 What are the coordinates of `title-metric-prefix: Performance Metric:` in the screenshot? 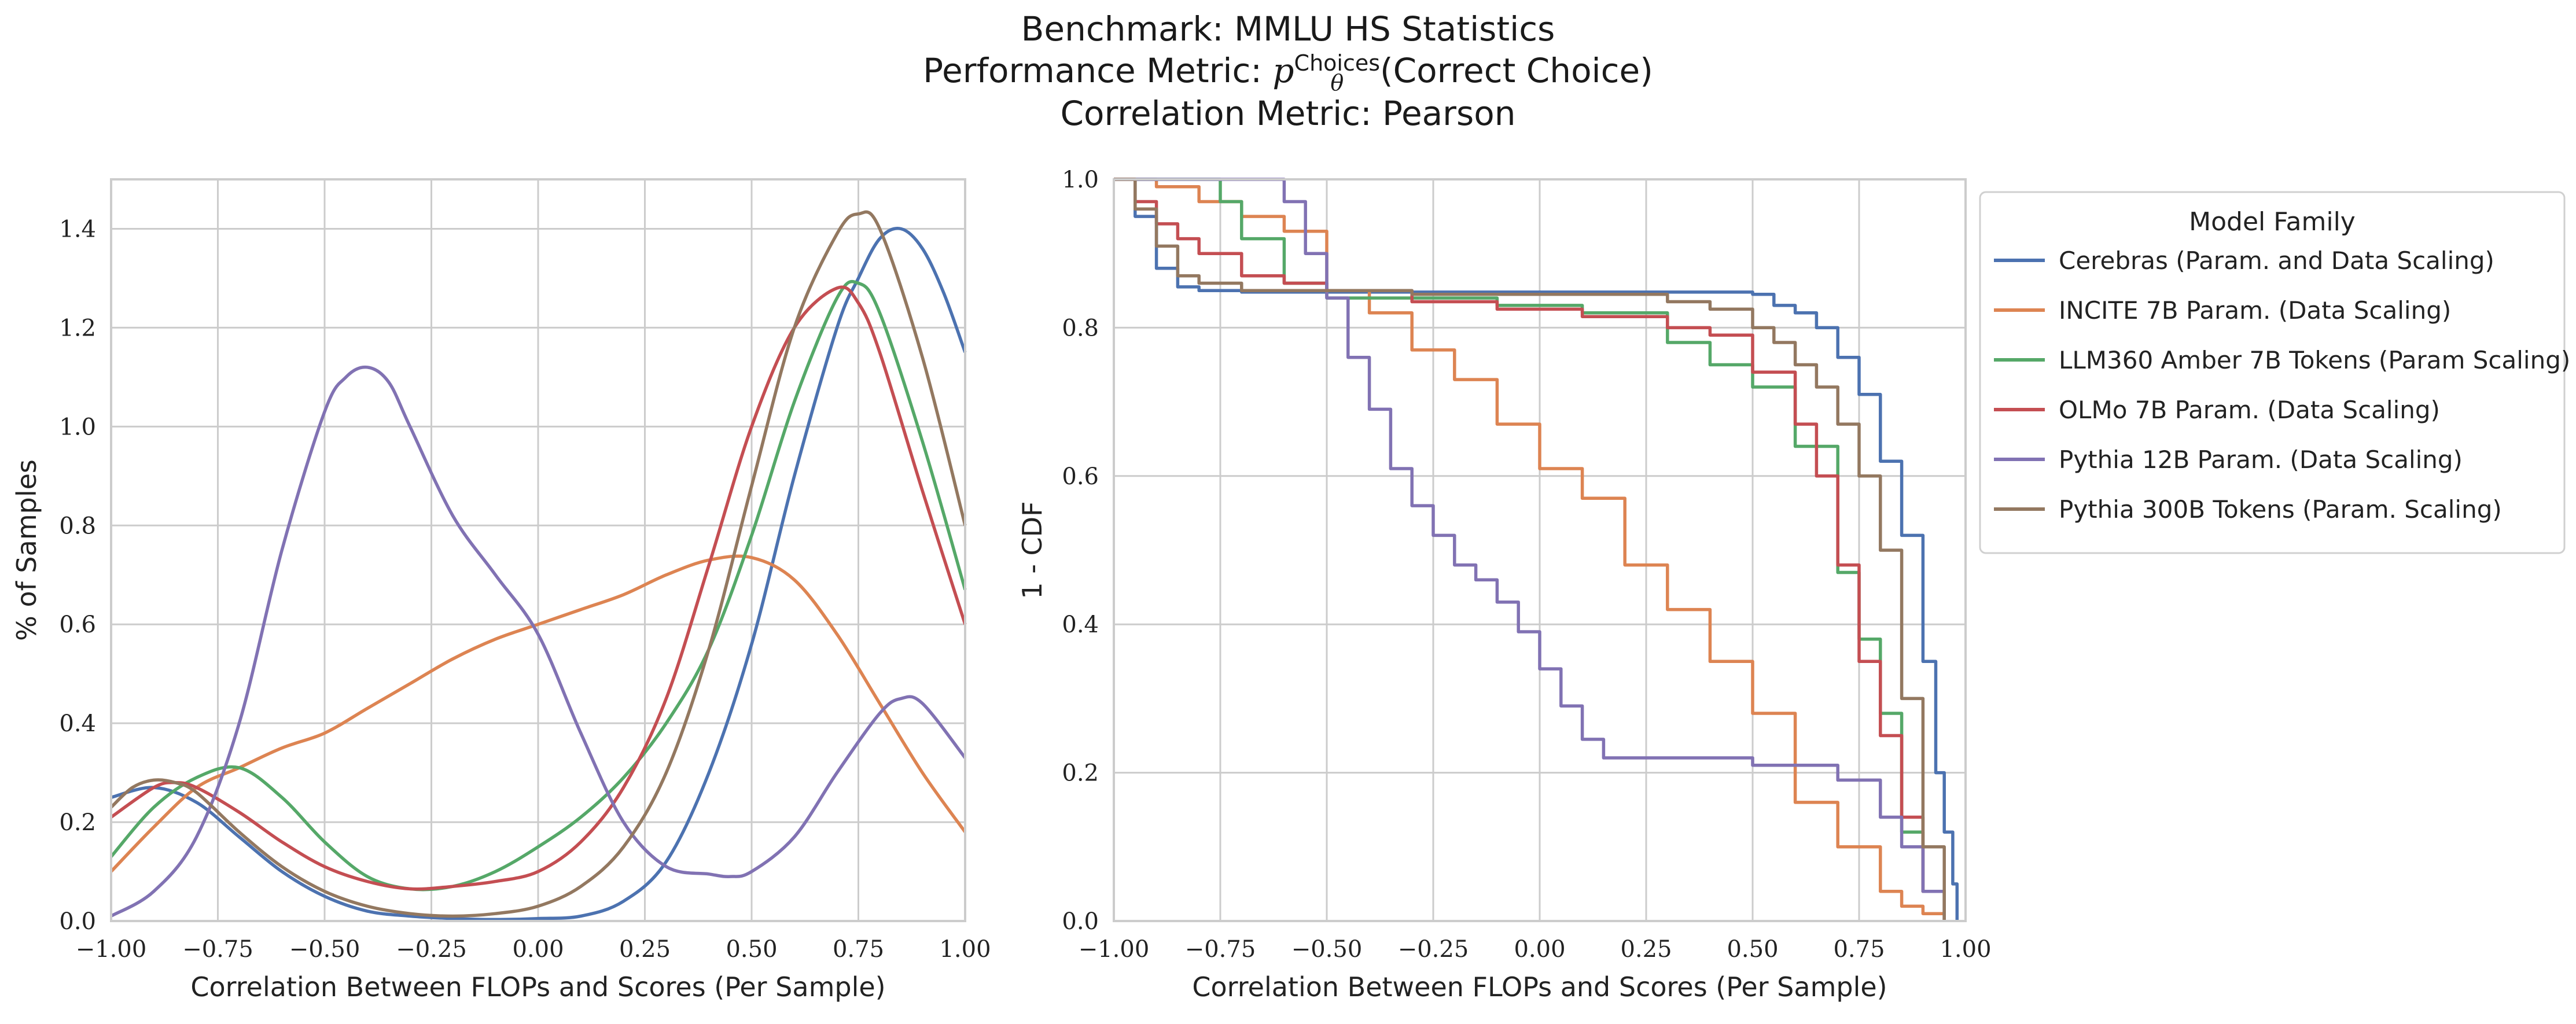 It's located at (1098, 70).